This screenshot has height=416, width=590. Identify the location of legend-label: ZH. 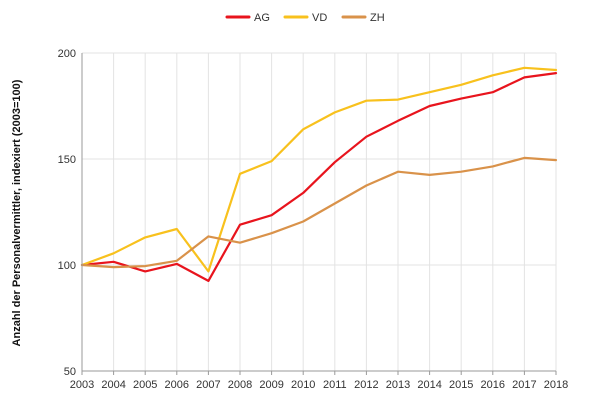
(377, 18).